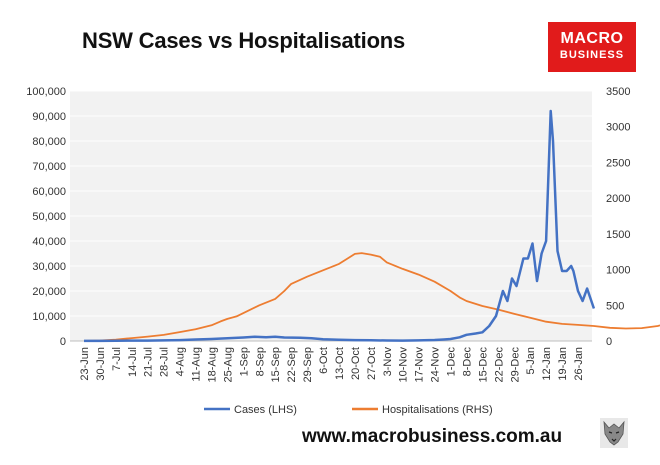  I want to click on x-tick-label: 28-Jul, so click(165, 362).